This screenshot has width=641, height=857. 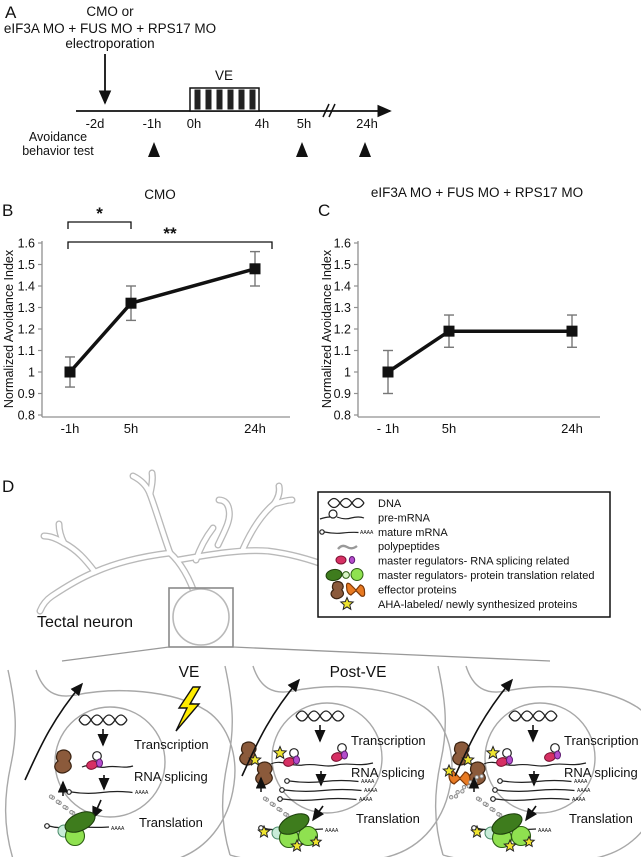 What do you see at coordinates (85, 622) in the screenshot?
I see `tectal-neuron-label: Tectal neuron` at bounding box center [85, 622].